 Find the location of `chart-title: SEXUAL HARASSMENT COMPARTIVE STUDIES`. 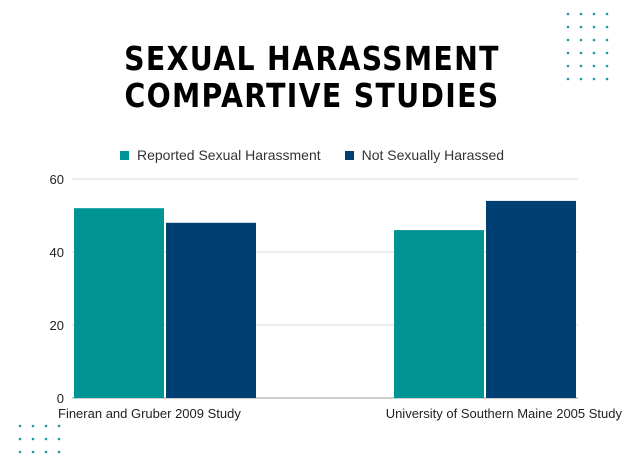

chart-title: SEXUAL HARASSMENT COMPARTIVE STUDIES is located at coordinates (312, 77).